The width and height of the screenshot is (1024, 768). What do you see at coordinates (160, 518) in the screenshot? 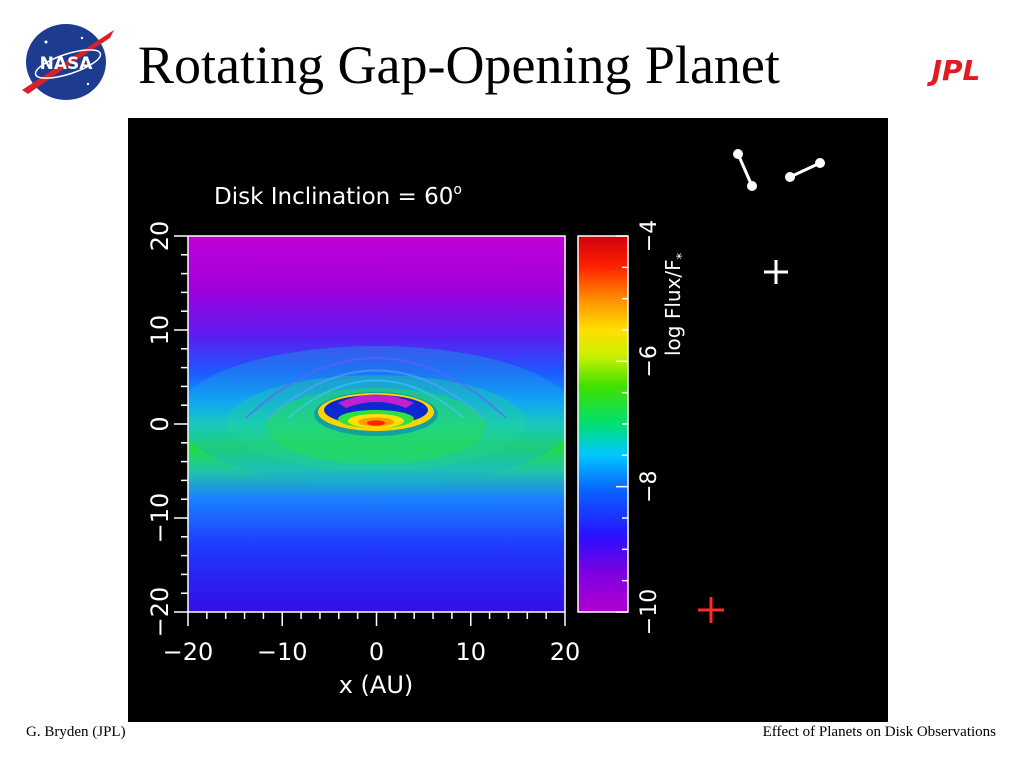
I see `y-tick-label: −10` at bounding box center [160, 518].